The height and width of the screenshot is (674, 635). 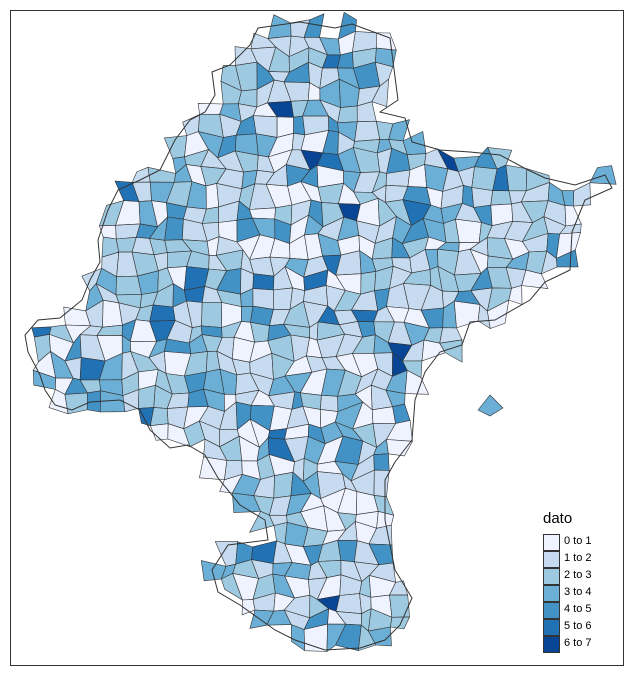 I want to click on legend-label: 1 to 2, so click(x=578, y=558).